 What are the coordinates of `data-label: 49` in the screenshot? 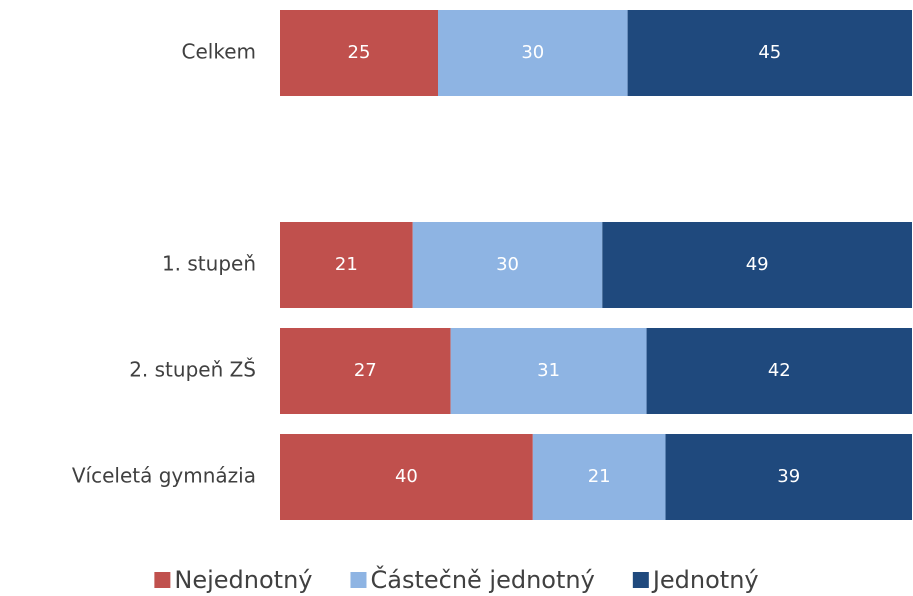 It's located at (757, 264).